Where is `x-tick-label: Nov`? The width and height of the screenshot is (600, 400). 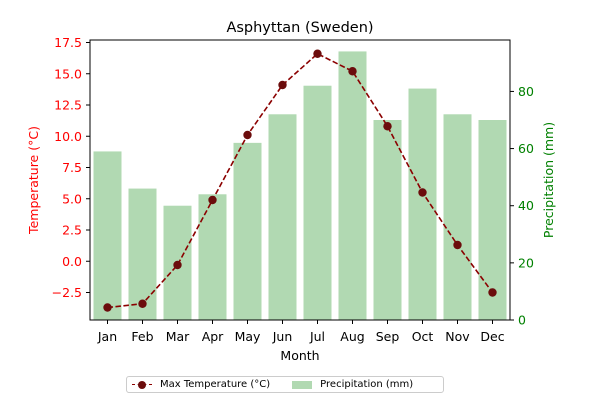 x-tick-label: Nov is located at coordinates (457, 336).